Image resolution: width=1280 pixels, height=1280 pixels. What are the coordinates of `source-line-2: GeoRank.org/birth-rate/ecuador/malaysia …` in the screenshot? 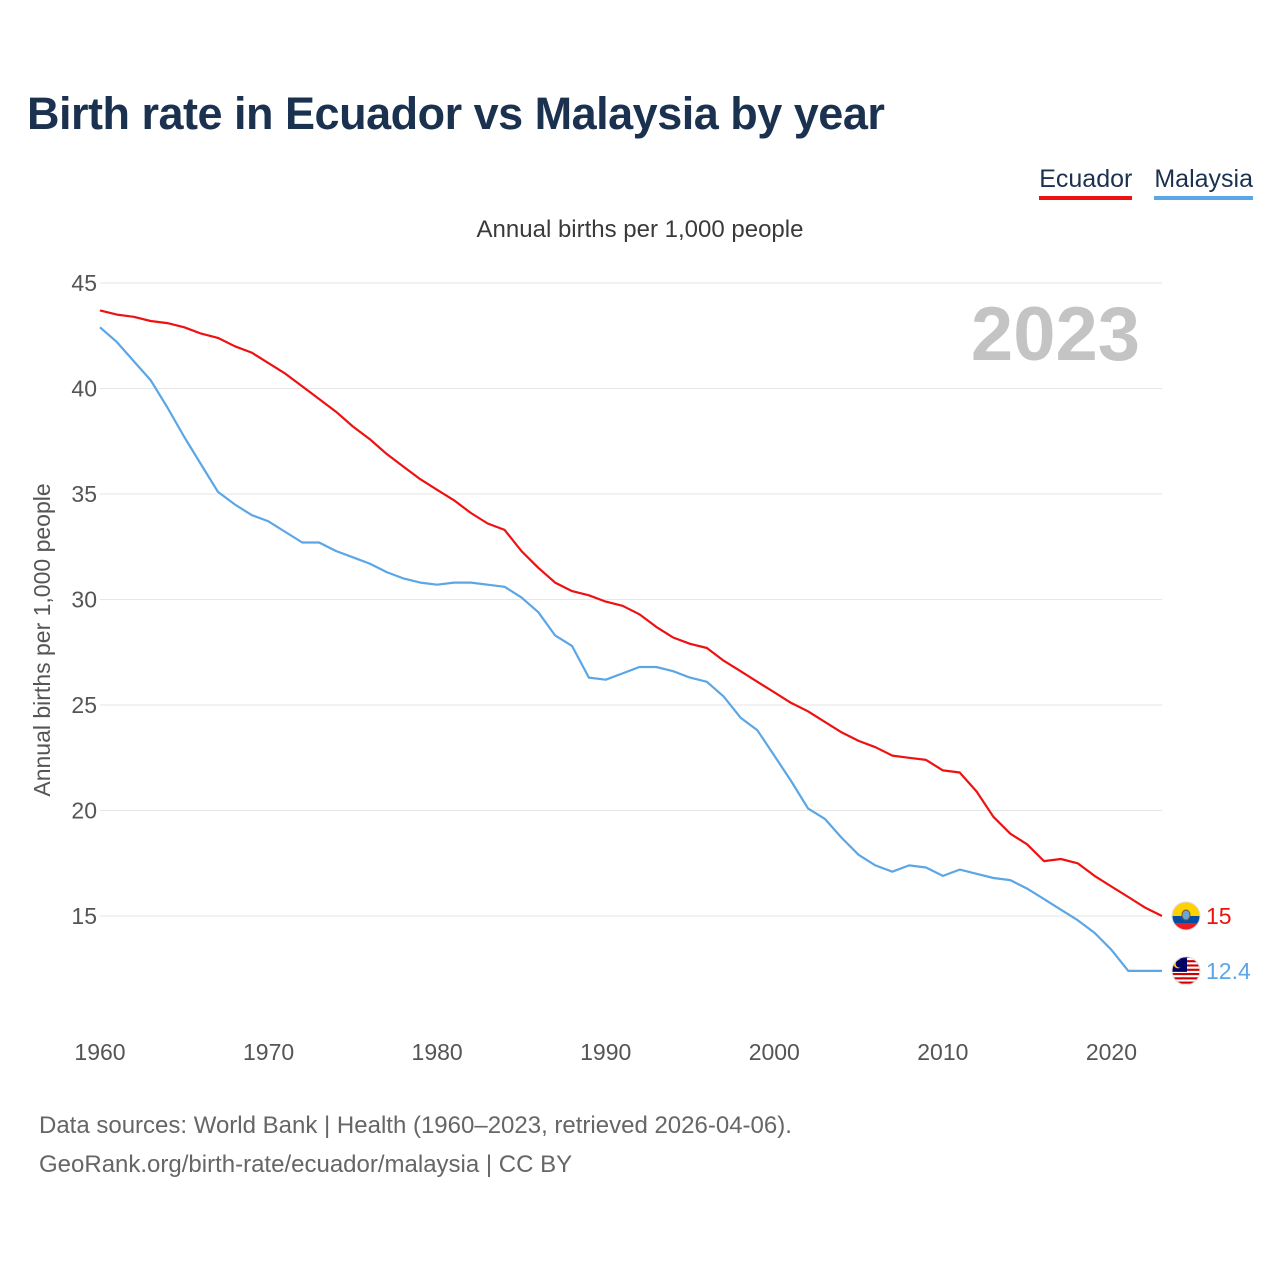 It's located at (306, 1164).